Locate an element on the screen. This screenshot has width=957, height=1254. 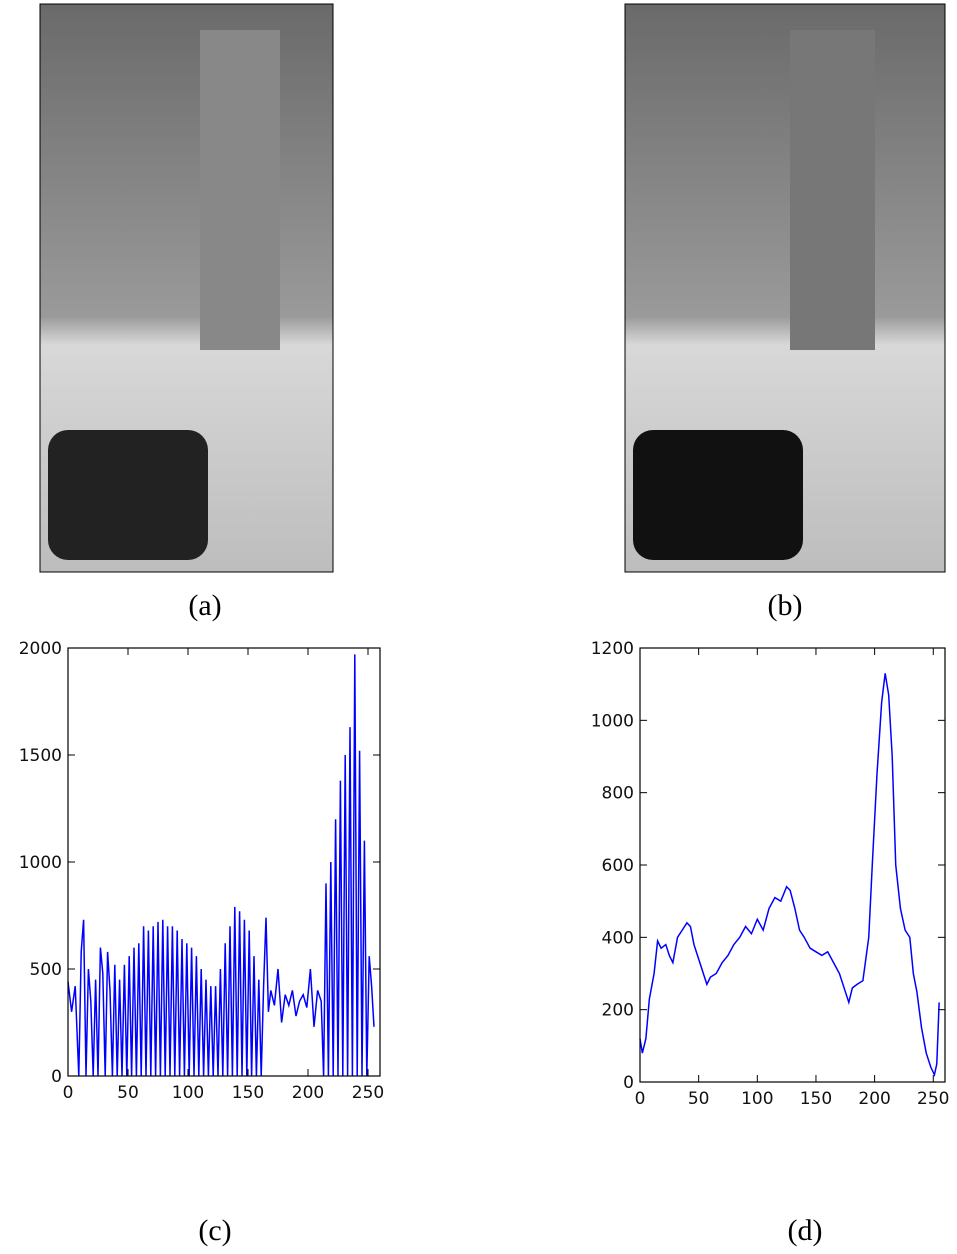
caption: (c) is located at coordinates (214, 1230).